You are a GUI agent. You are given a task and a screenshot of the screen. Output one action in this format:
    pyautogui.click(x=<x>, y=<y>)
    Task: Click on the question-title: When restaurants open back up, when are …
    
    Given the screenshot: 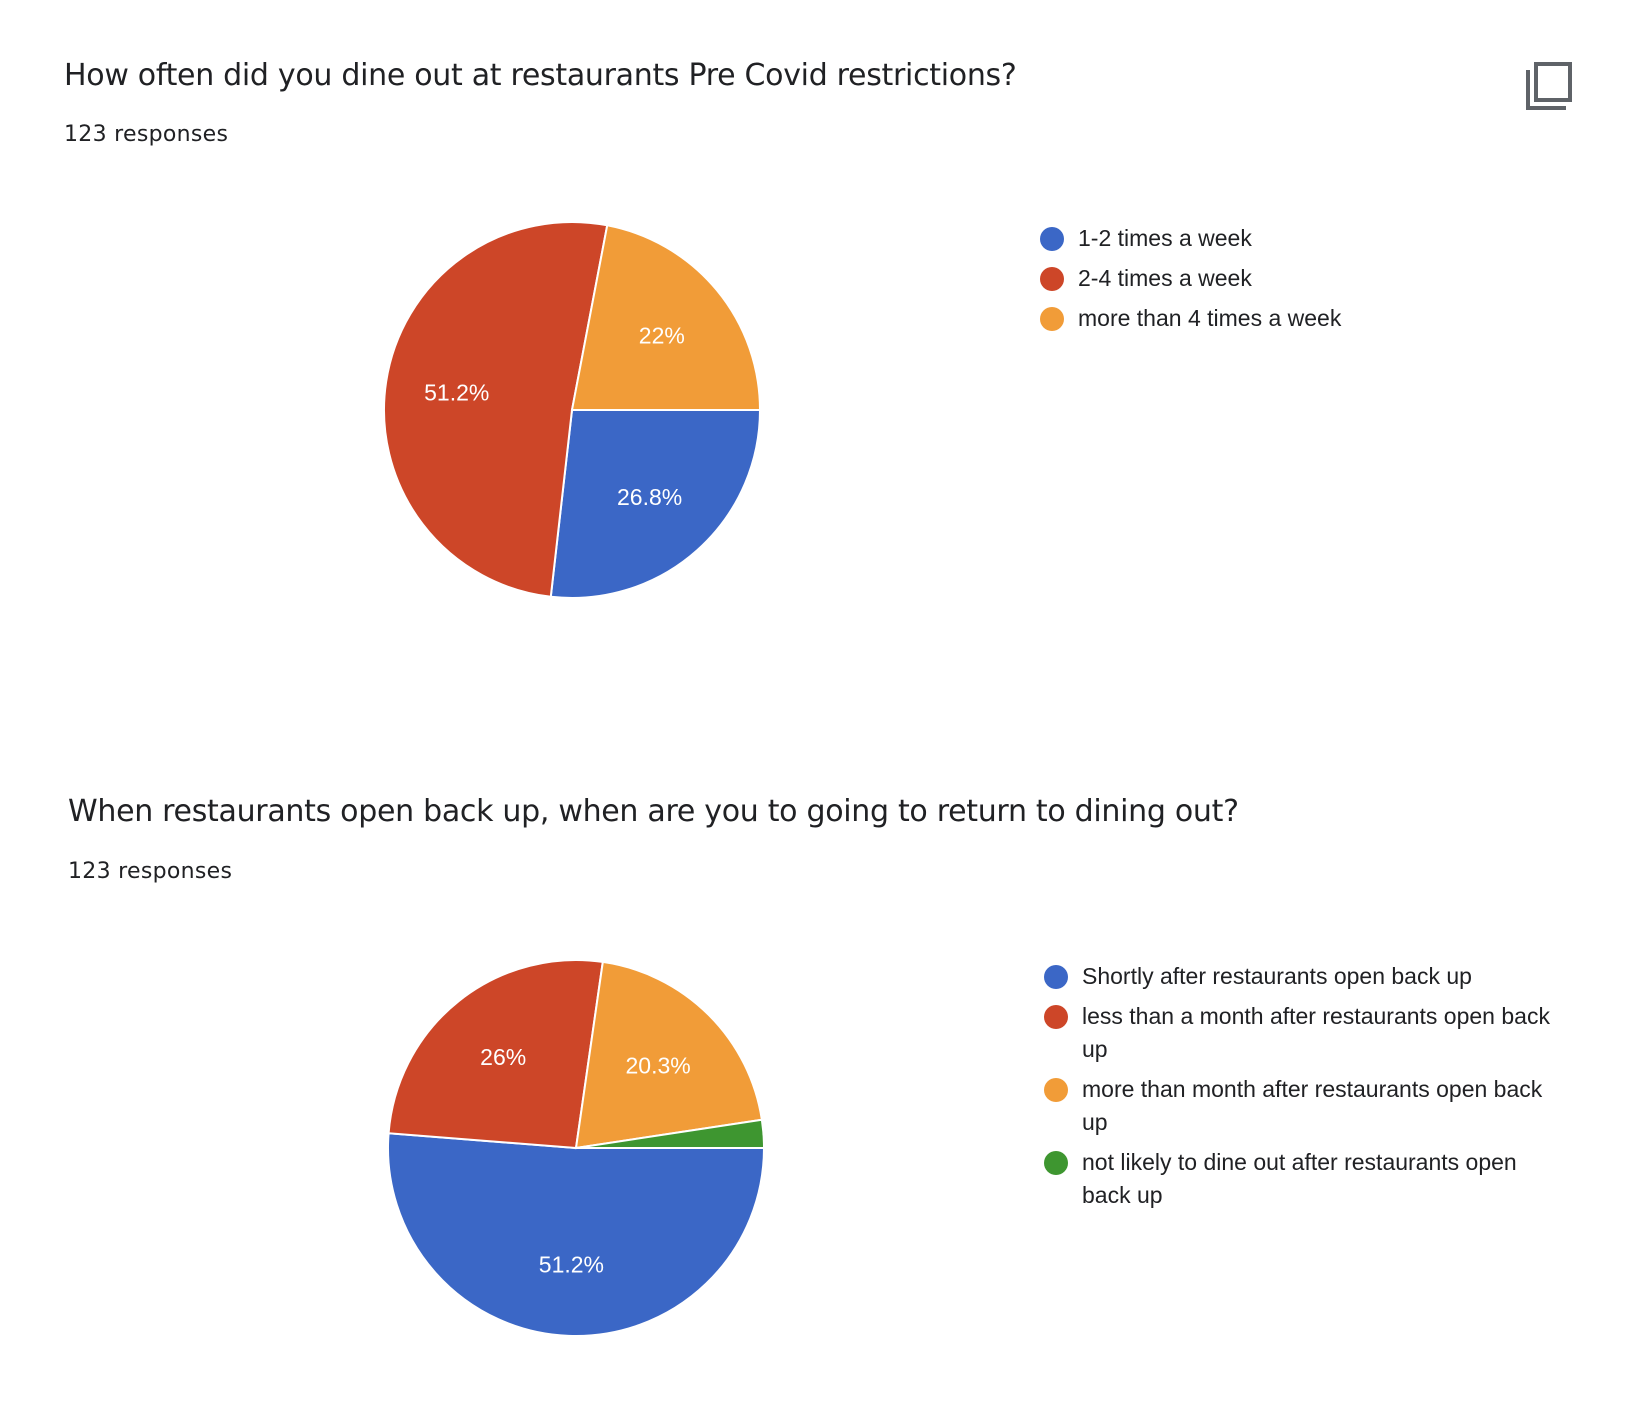 What is the action you would take?
    pyautogui.click(x=653, y=811)
    